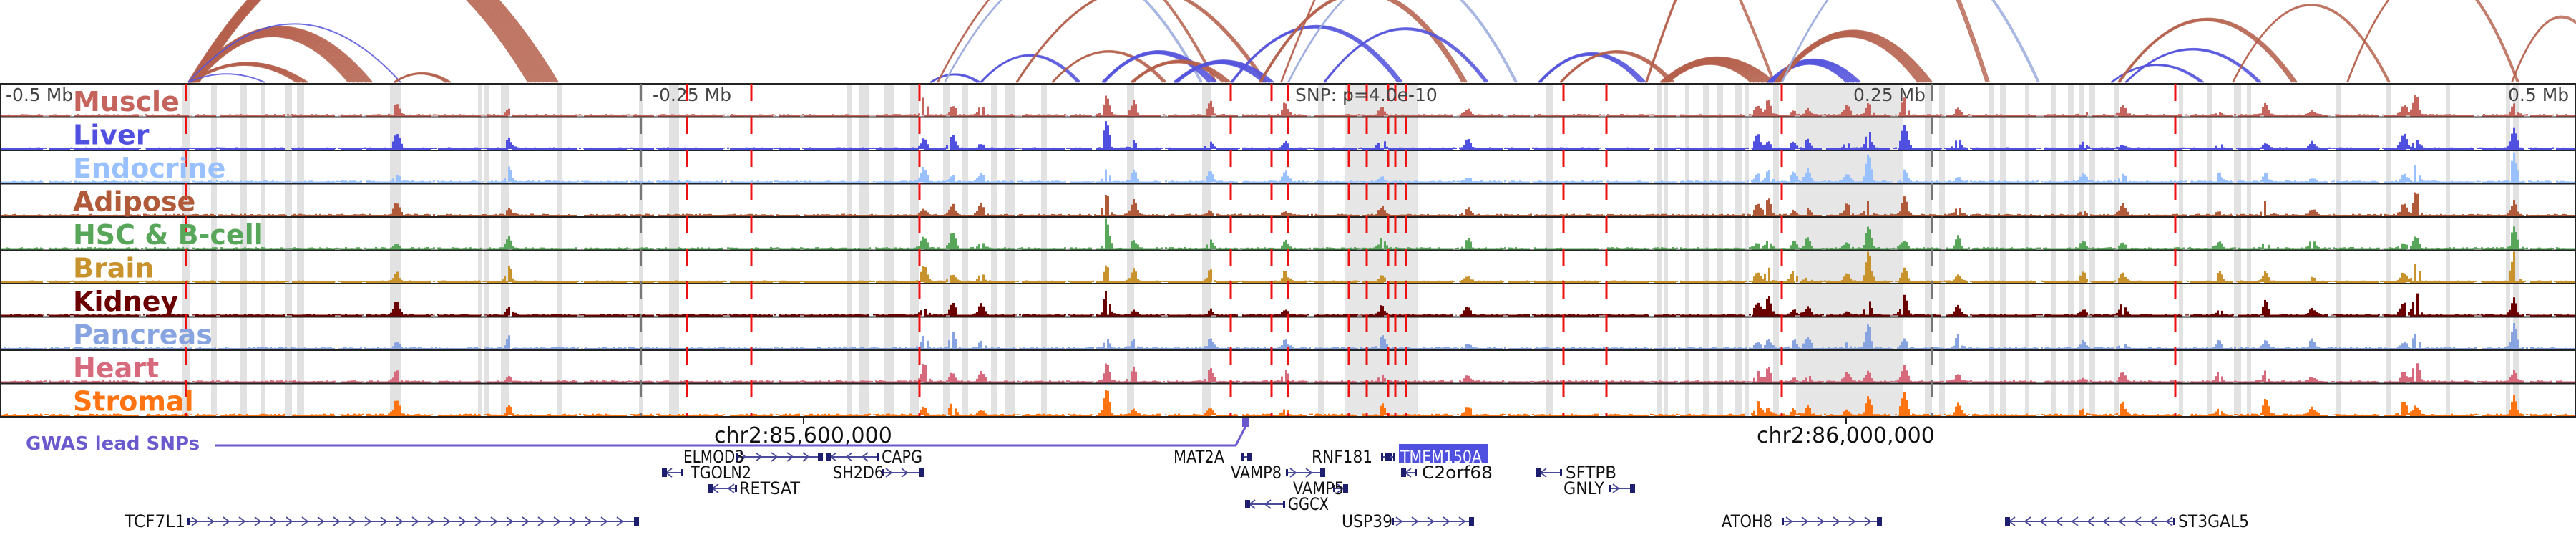 The width and height of the screenshot is (2576, 540). I want to click on gene-sh2d6: SH2D6, so click(878, 473).